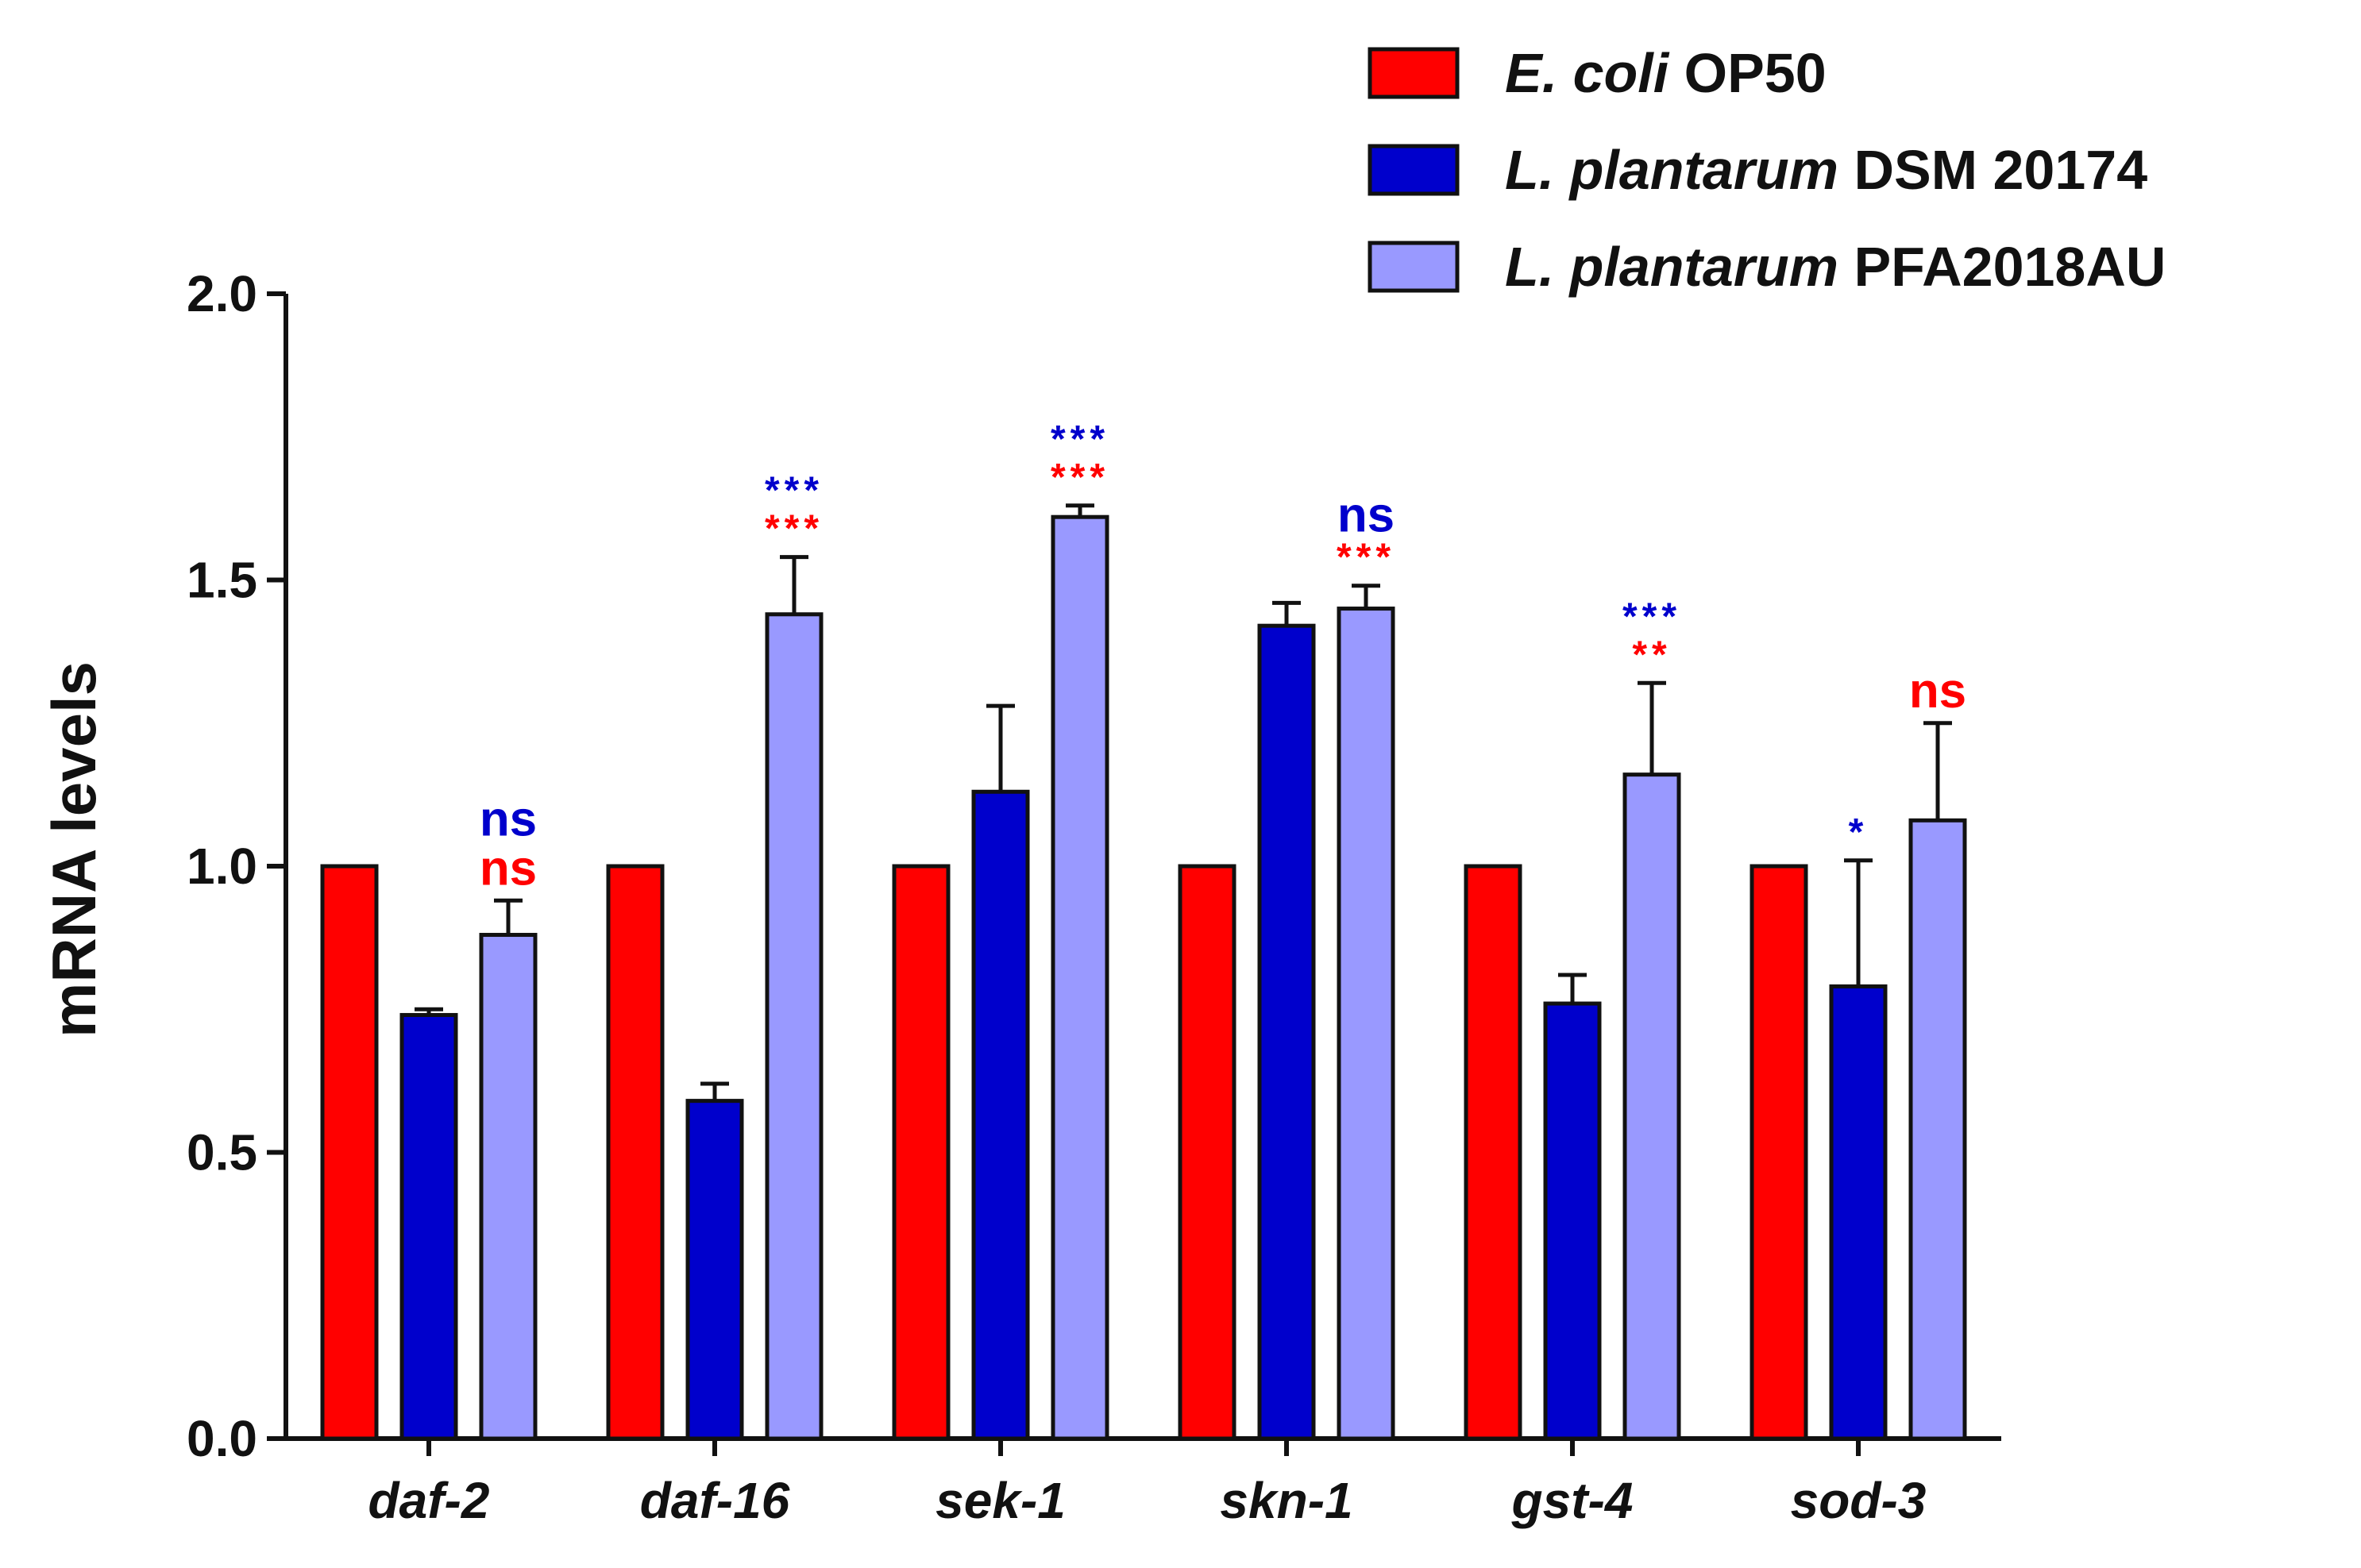  I want to click on x-tick-label: sek-1, so click(1001, 1501).